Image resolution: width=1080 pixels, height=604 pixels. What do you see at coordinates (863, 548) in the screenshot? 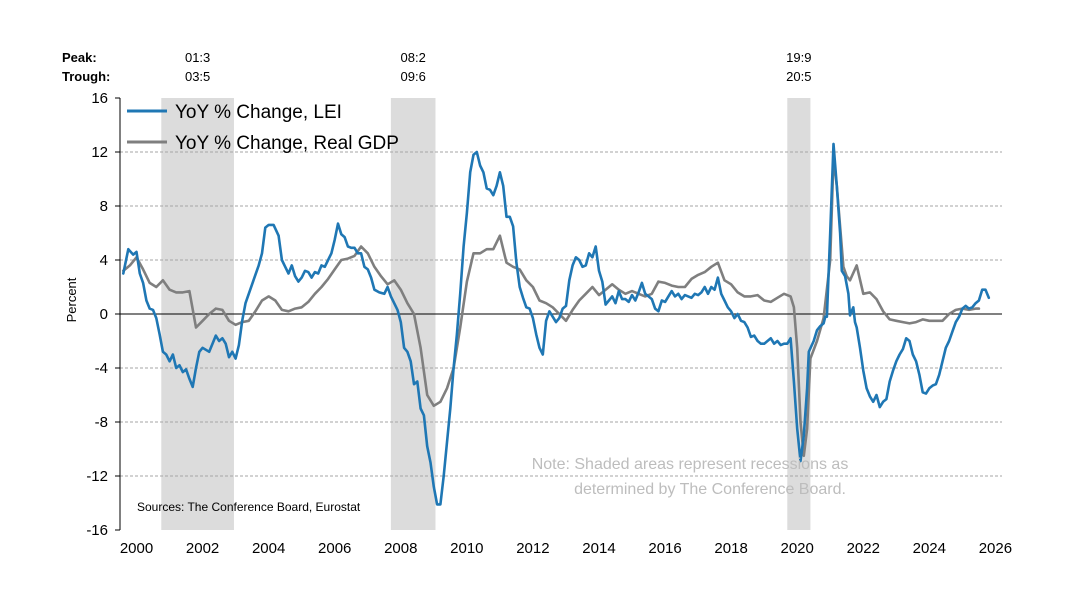
I see `x-tick-label: 2022` at bounding box center [863, 548].